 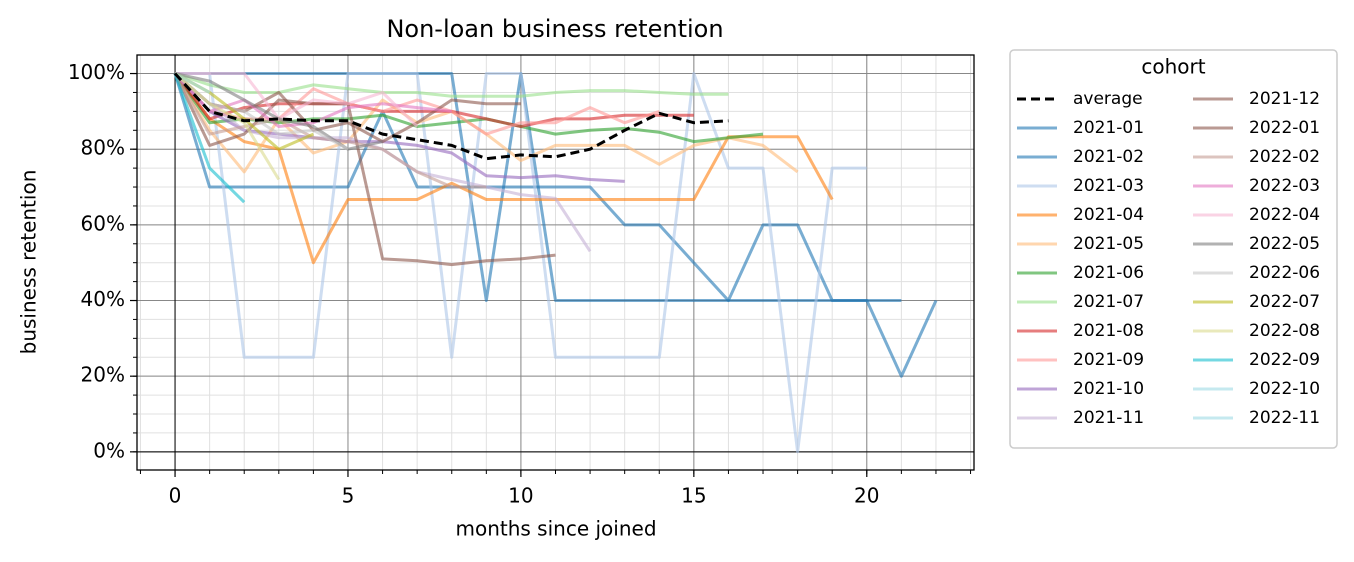 I want to click on y-tick-label: 100%, so click(x=96, y=72).